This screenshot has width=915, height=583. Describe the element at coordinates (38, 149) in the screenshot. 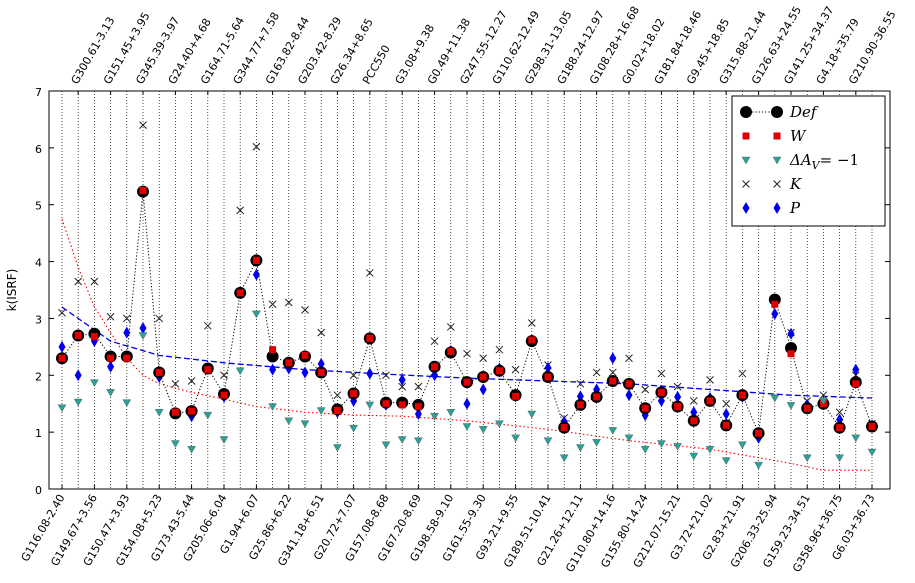

I see `y-tick-label: 6` at that location.